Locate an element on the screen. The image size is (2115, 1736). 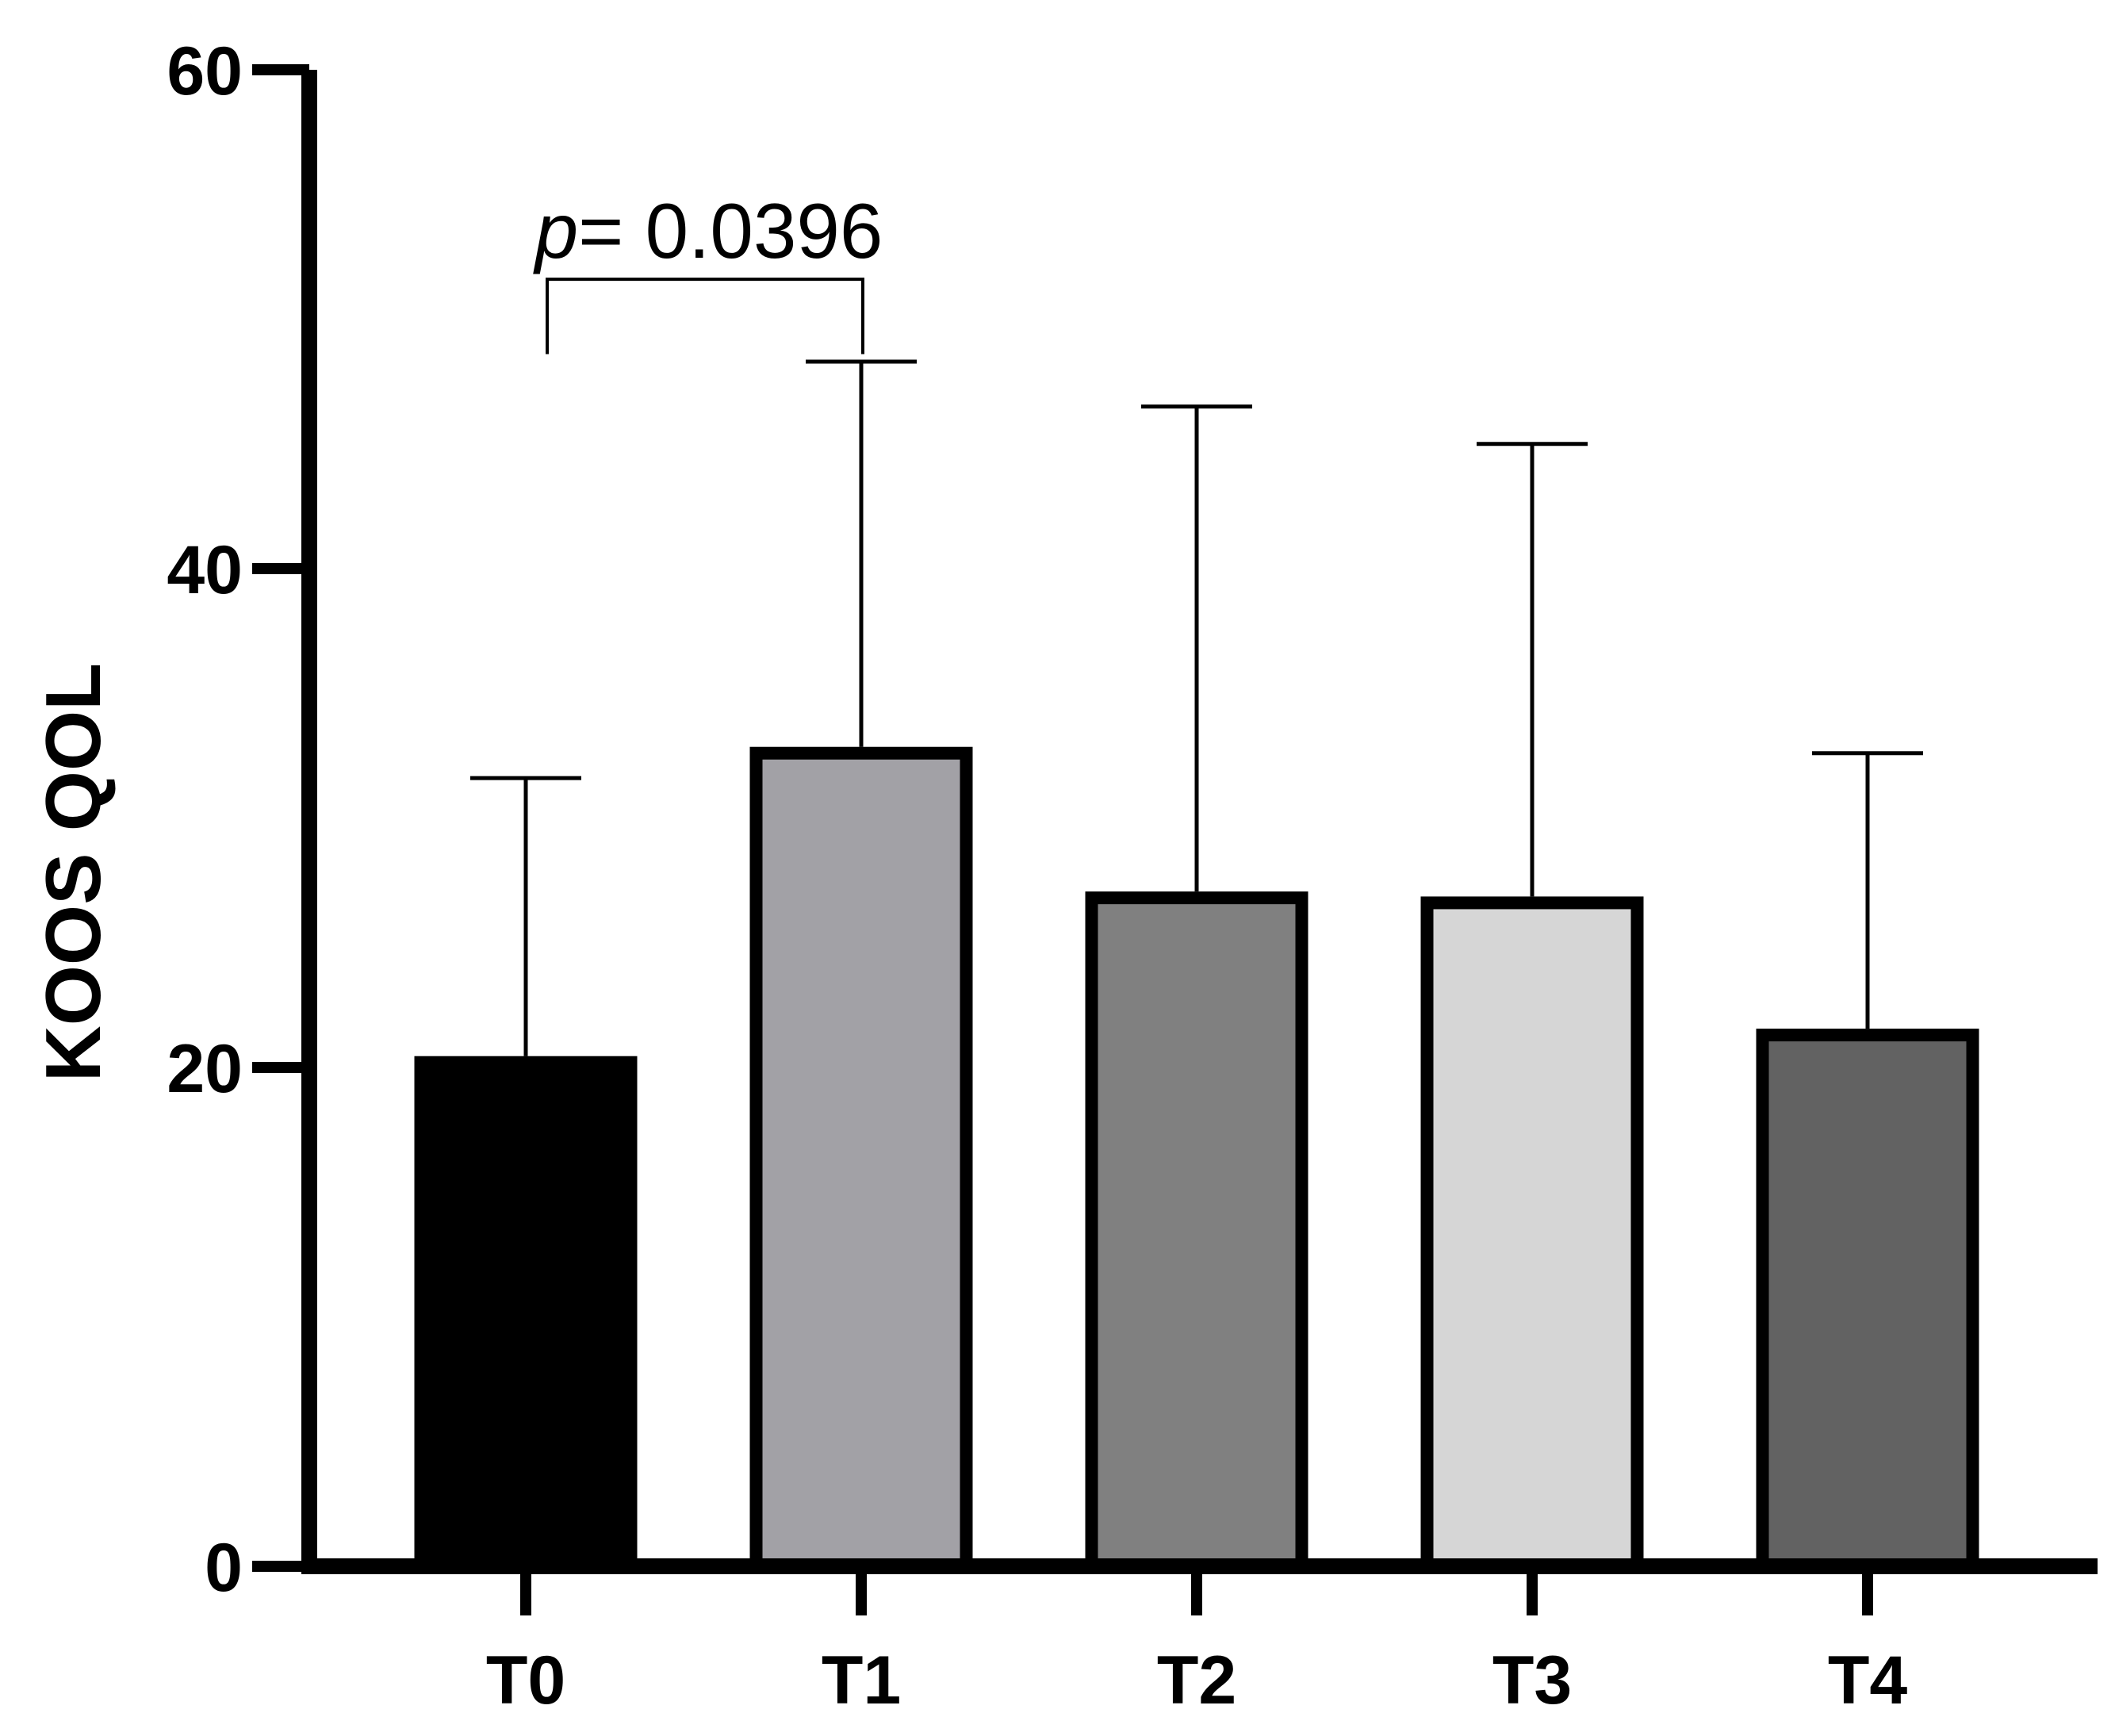
p-value: = 0.0396 is located at coordinates (730, 230).